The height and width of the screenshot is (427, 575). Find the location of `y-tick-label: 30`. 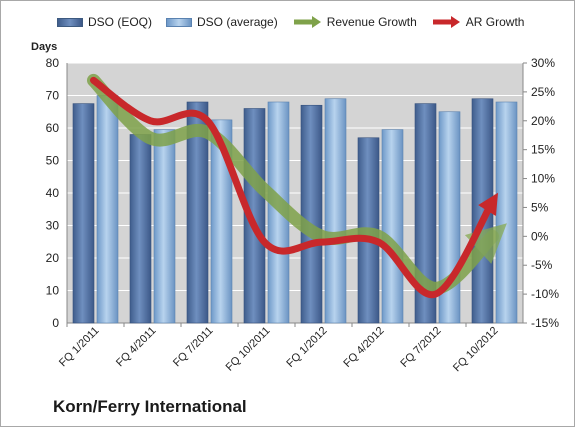

y-tick-label: 30 is located at coordinates (53, 226).